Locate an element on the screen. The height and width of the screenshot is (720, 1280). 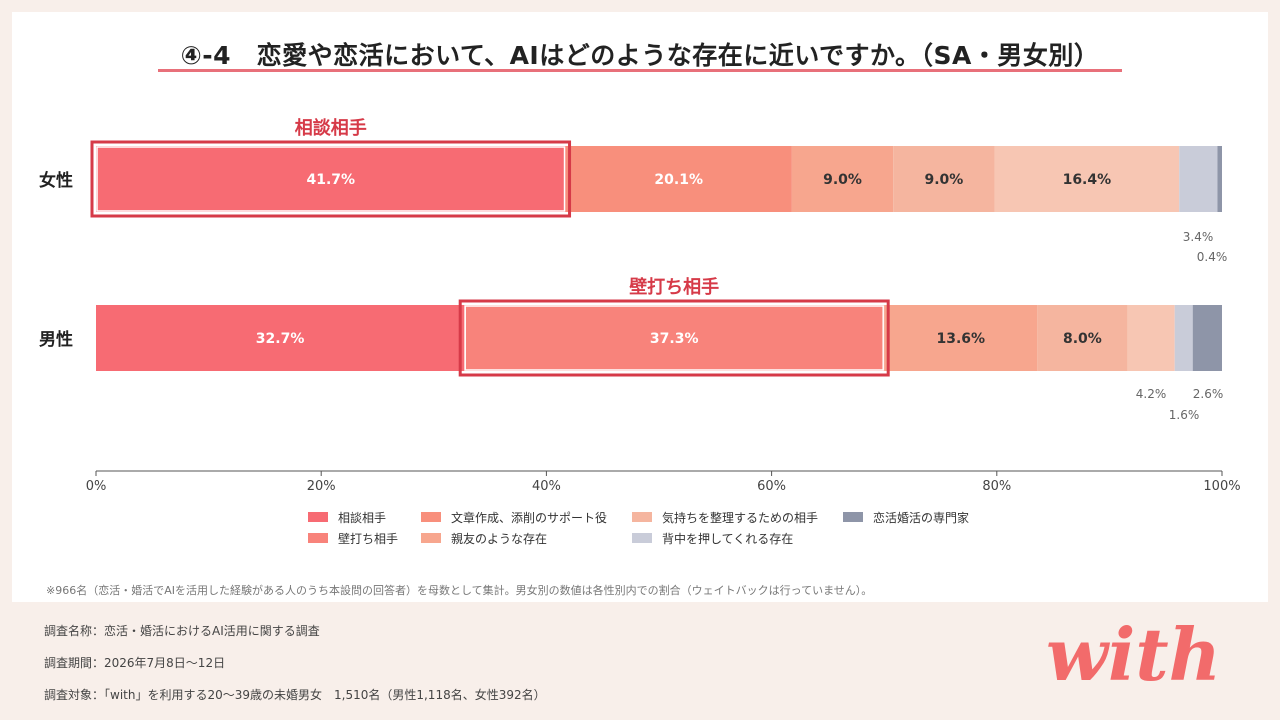
category-label: 女性 is located at coordinates (56, 180).